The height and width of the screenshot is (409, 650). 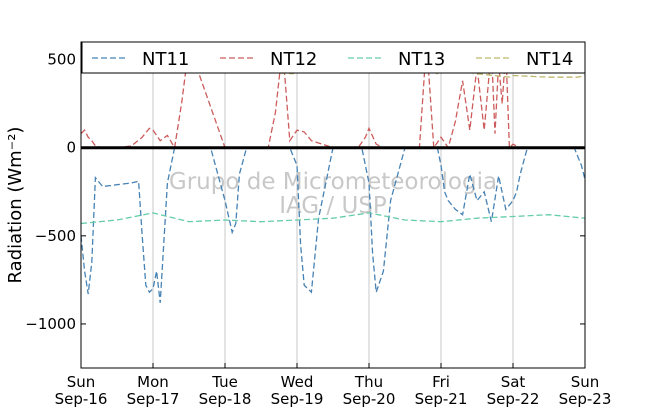 I want to click on x-tick-date: Sep-17, so click(x=153, y=399).